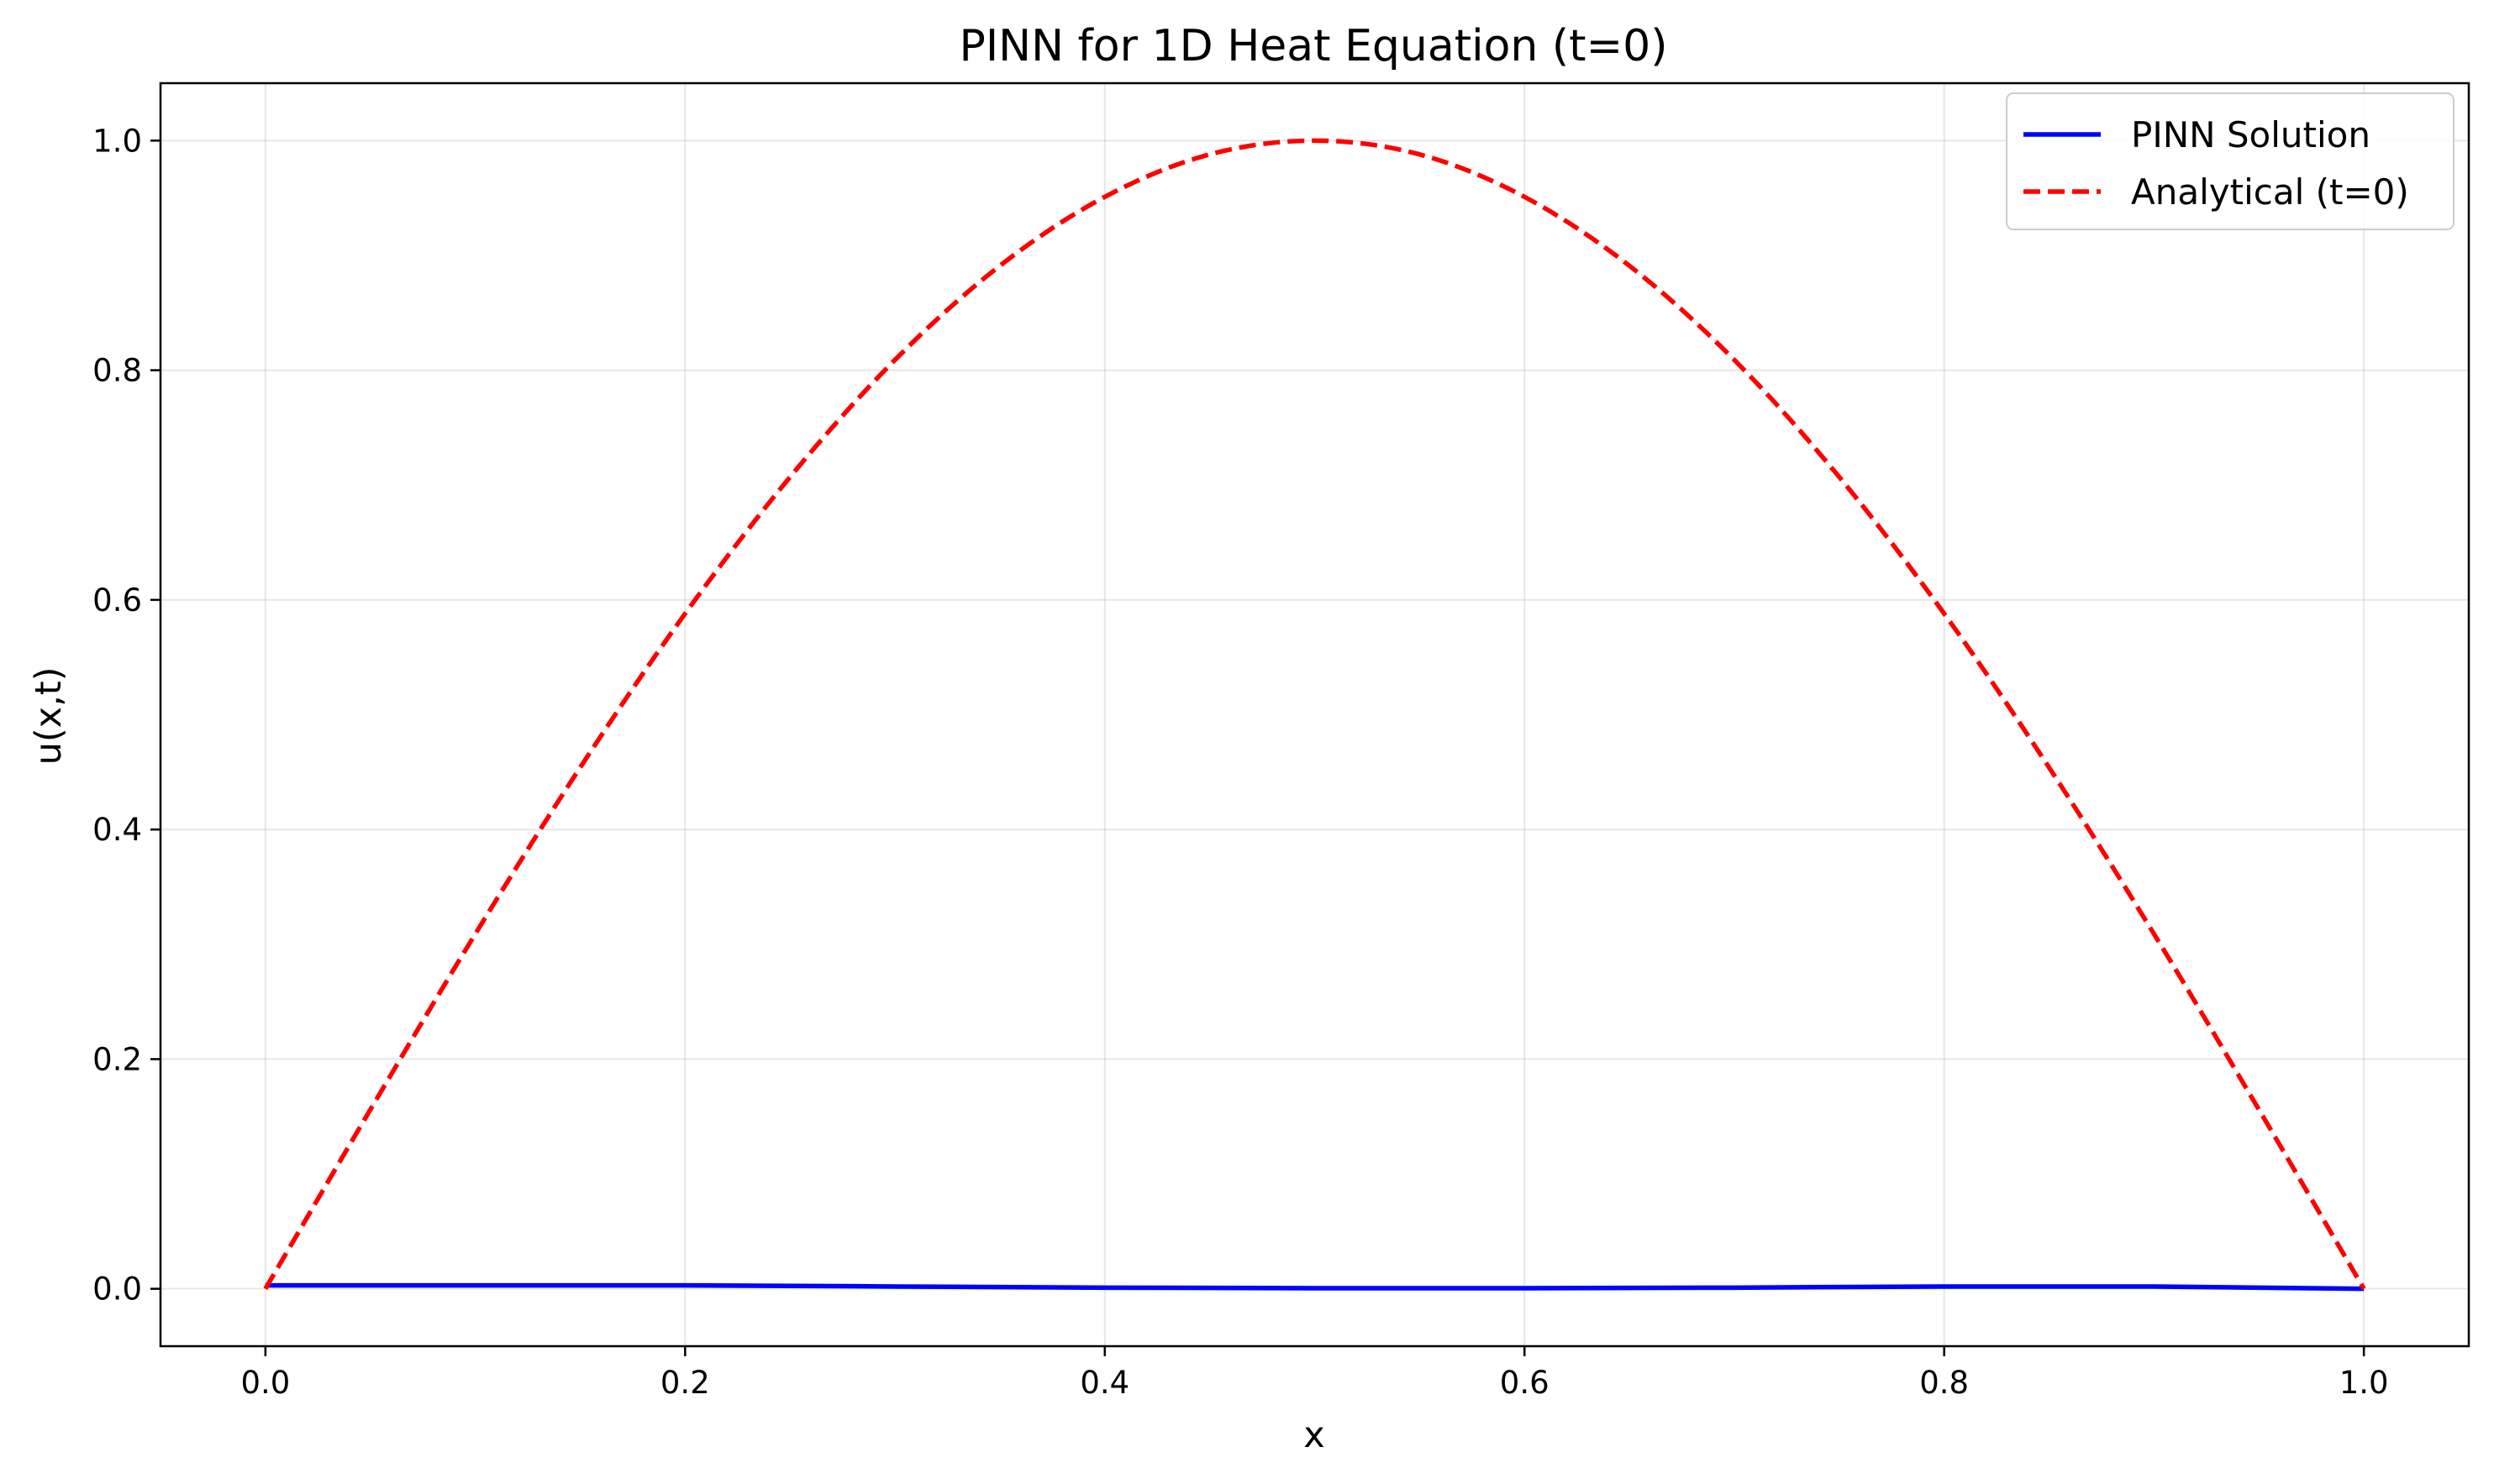  Describe the element at coordinates (2250, 135) in the screenshot. I see `legend-label-pinn-solution: PINN Solution` at that location.